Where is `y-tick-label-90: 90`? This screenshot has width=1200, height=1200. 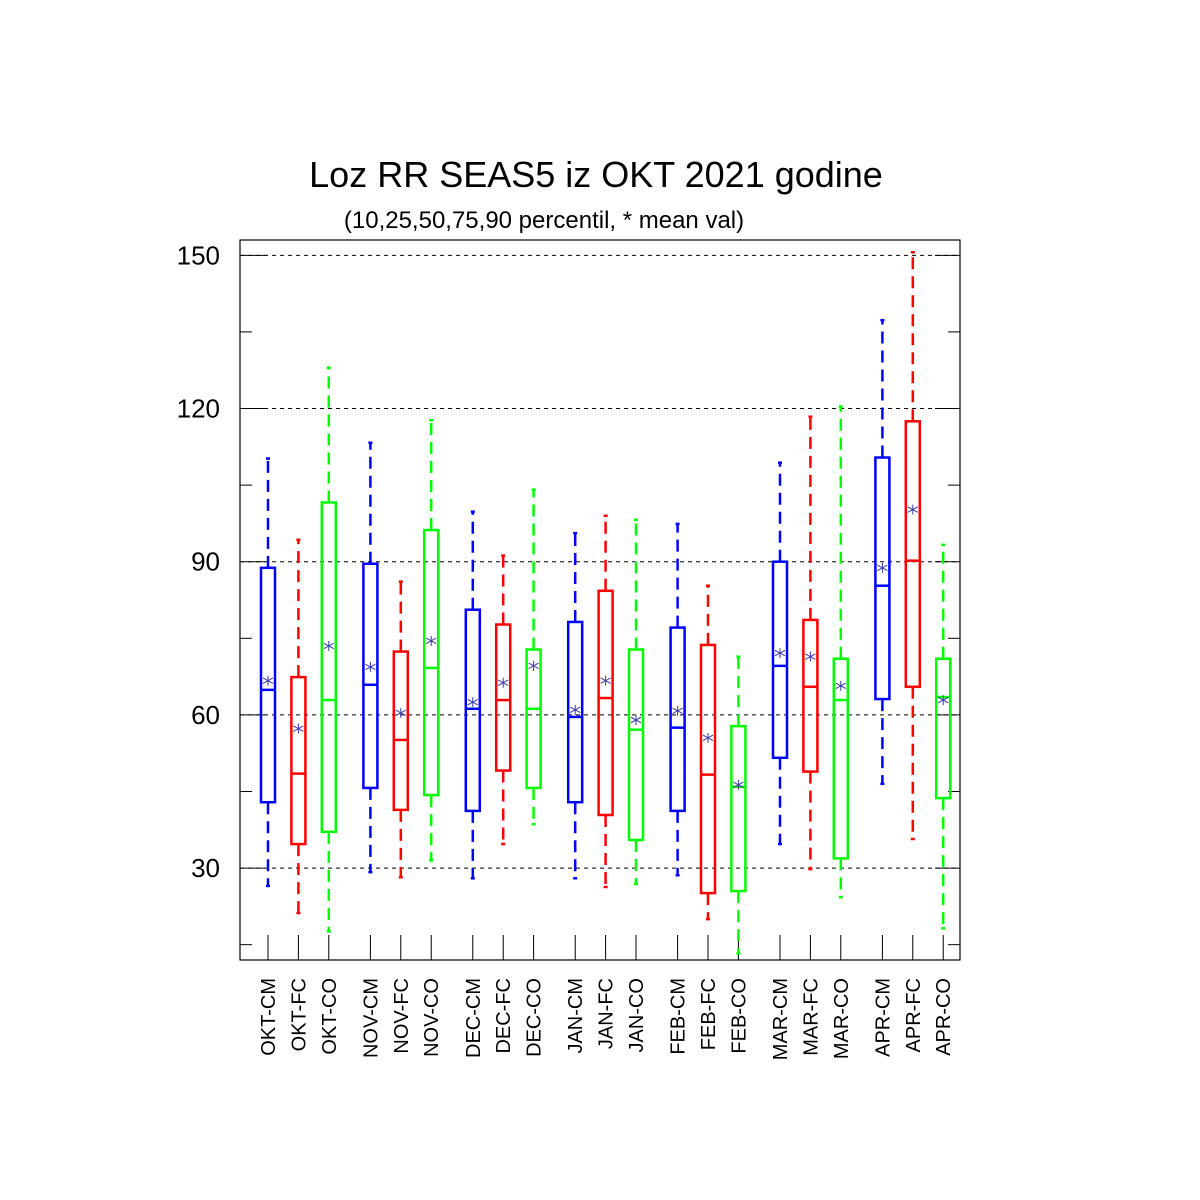
y-tick-label-90: 90 is located at coordinates (205, 562).